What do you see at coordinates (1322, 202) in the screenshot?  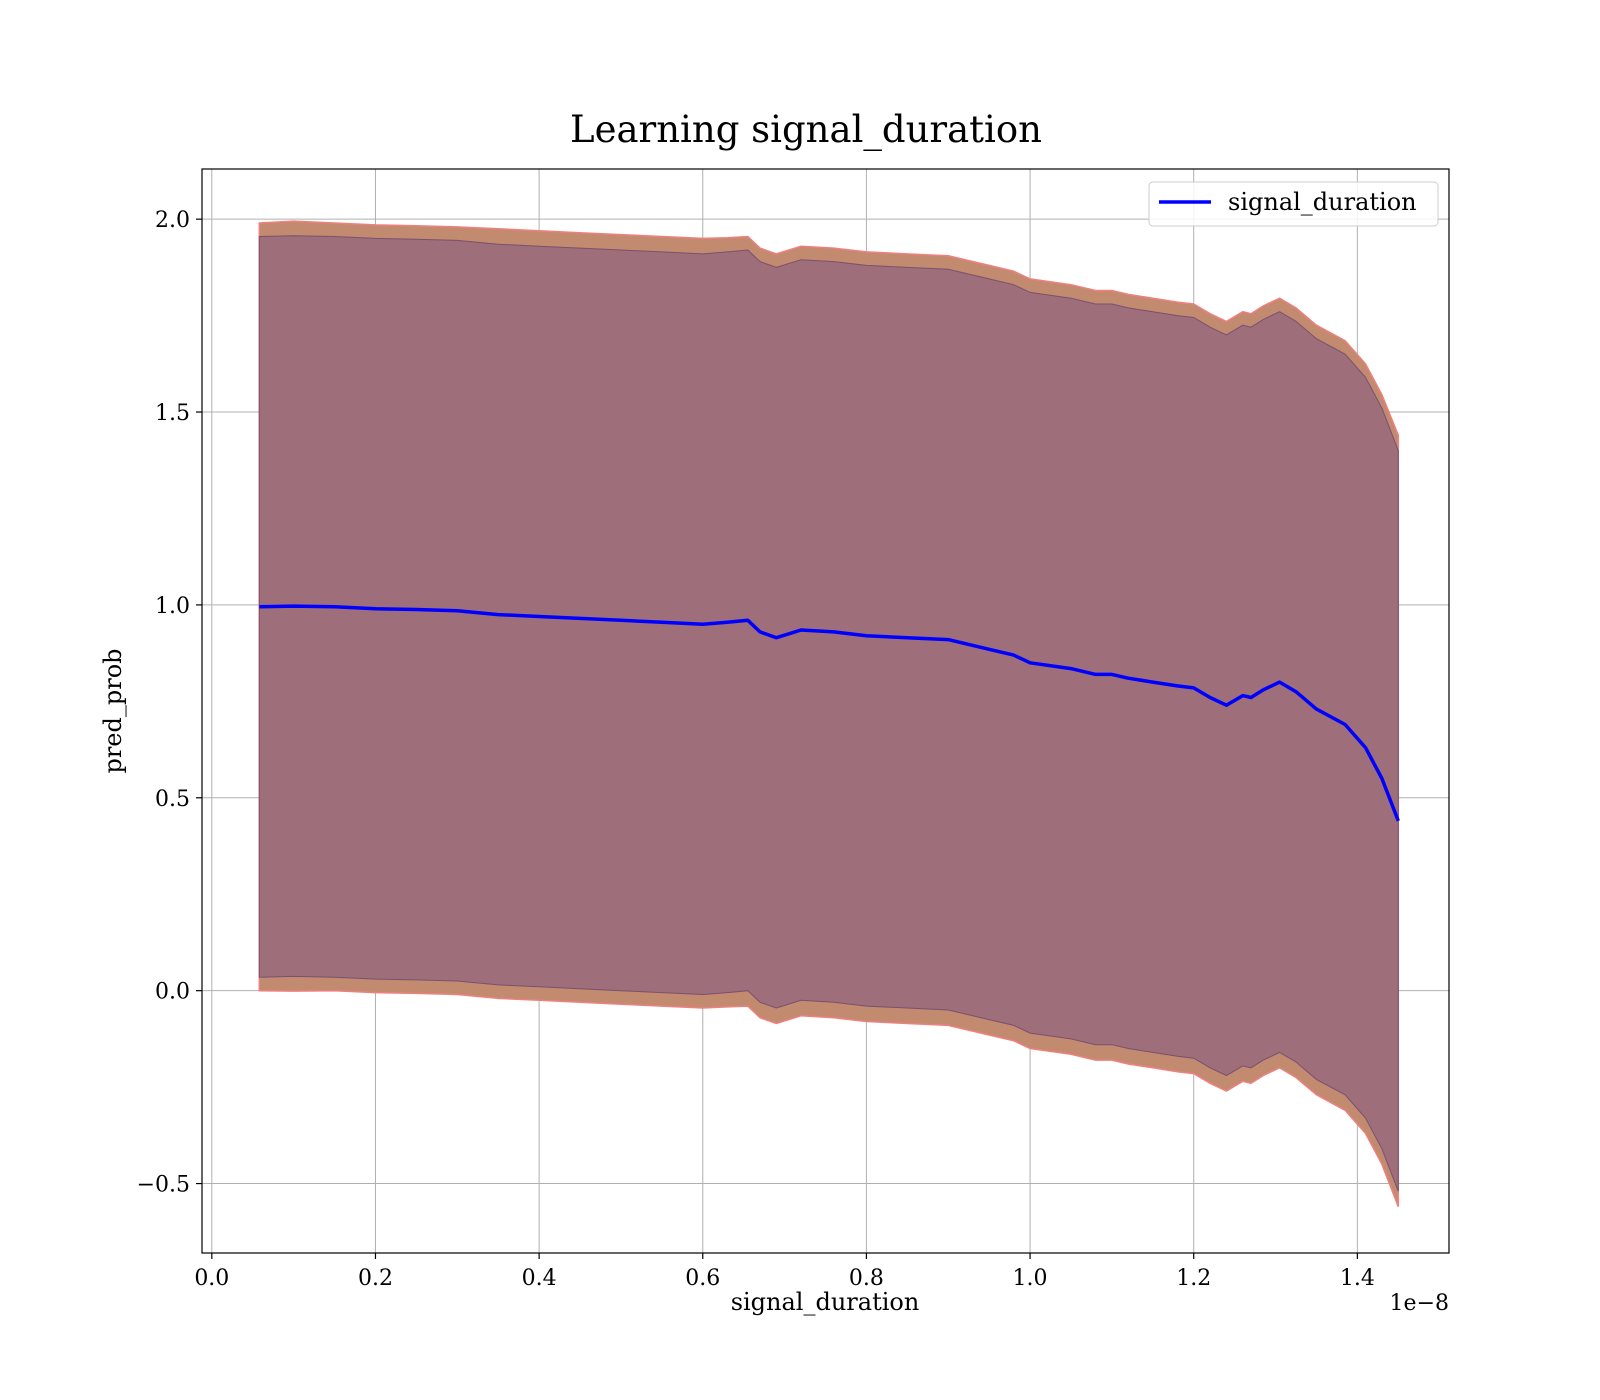 I see `legend-label-signal-duration: signal_duration` at bounding box center [1322, 202].